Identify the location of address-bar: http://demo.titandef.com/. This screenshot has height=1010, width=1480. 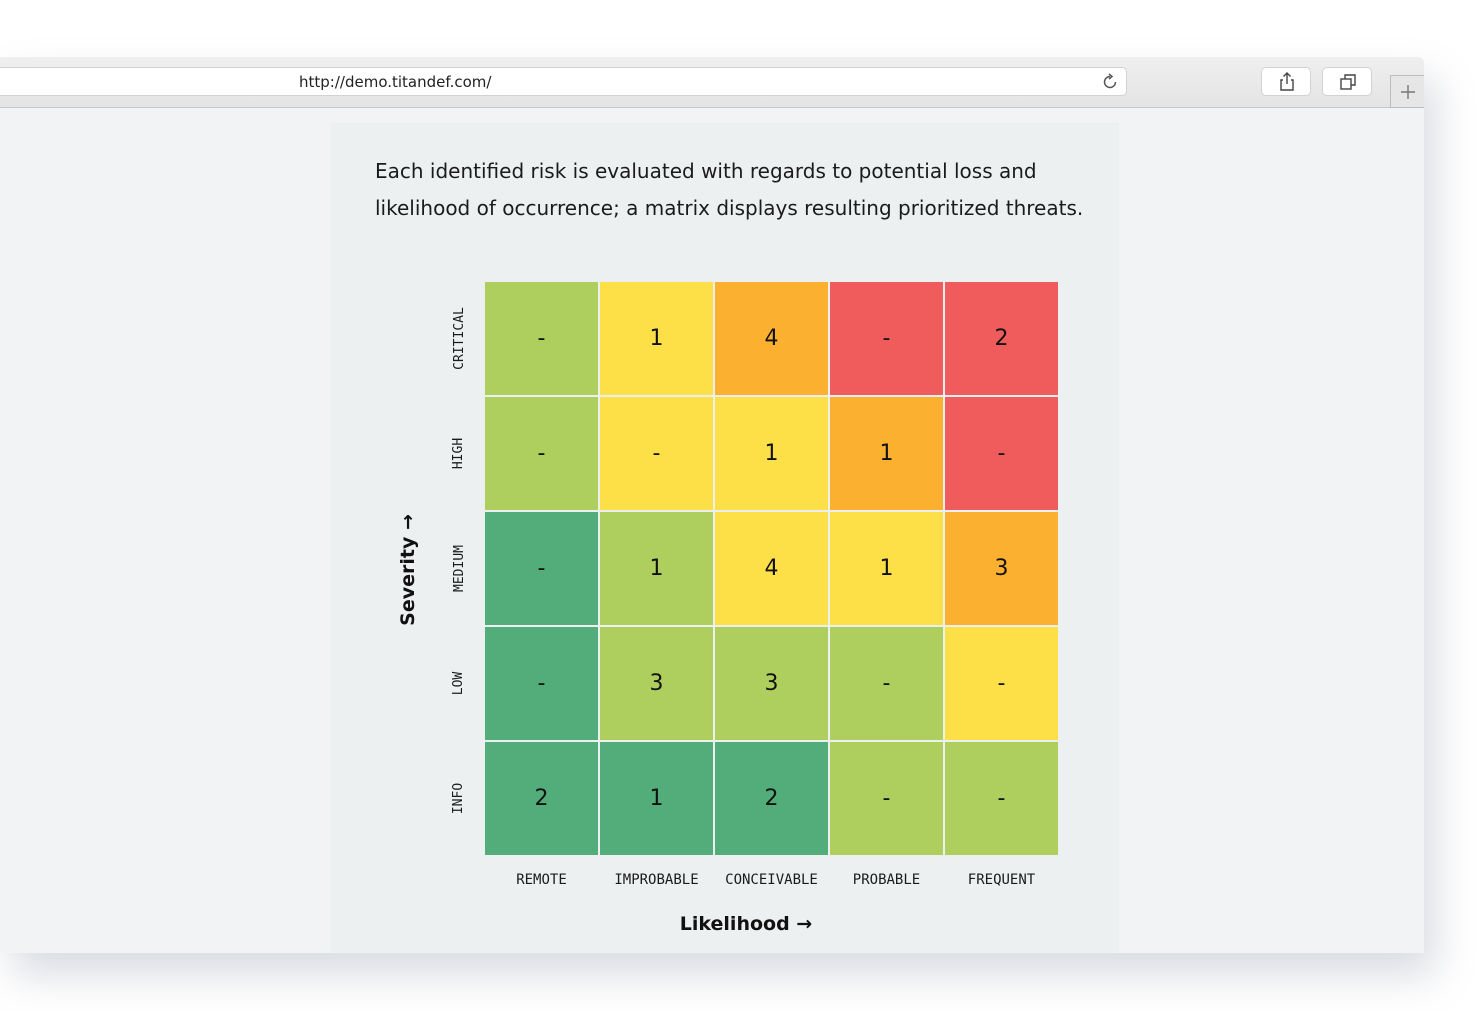
(563, 81).